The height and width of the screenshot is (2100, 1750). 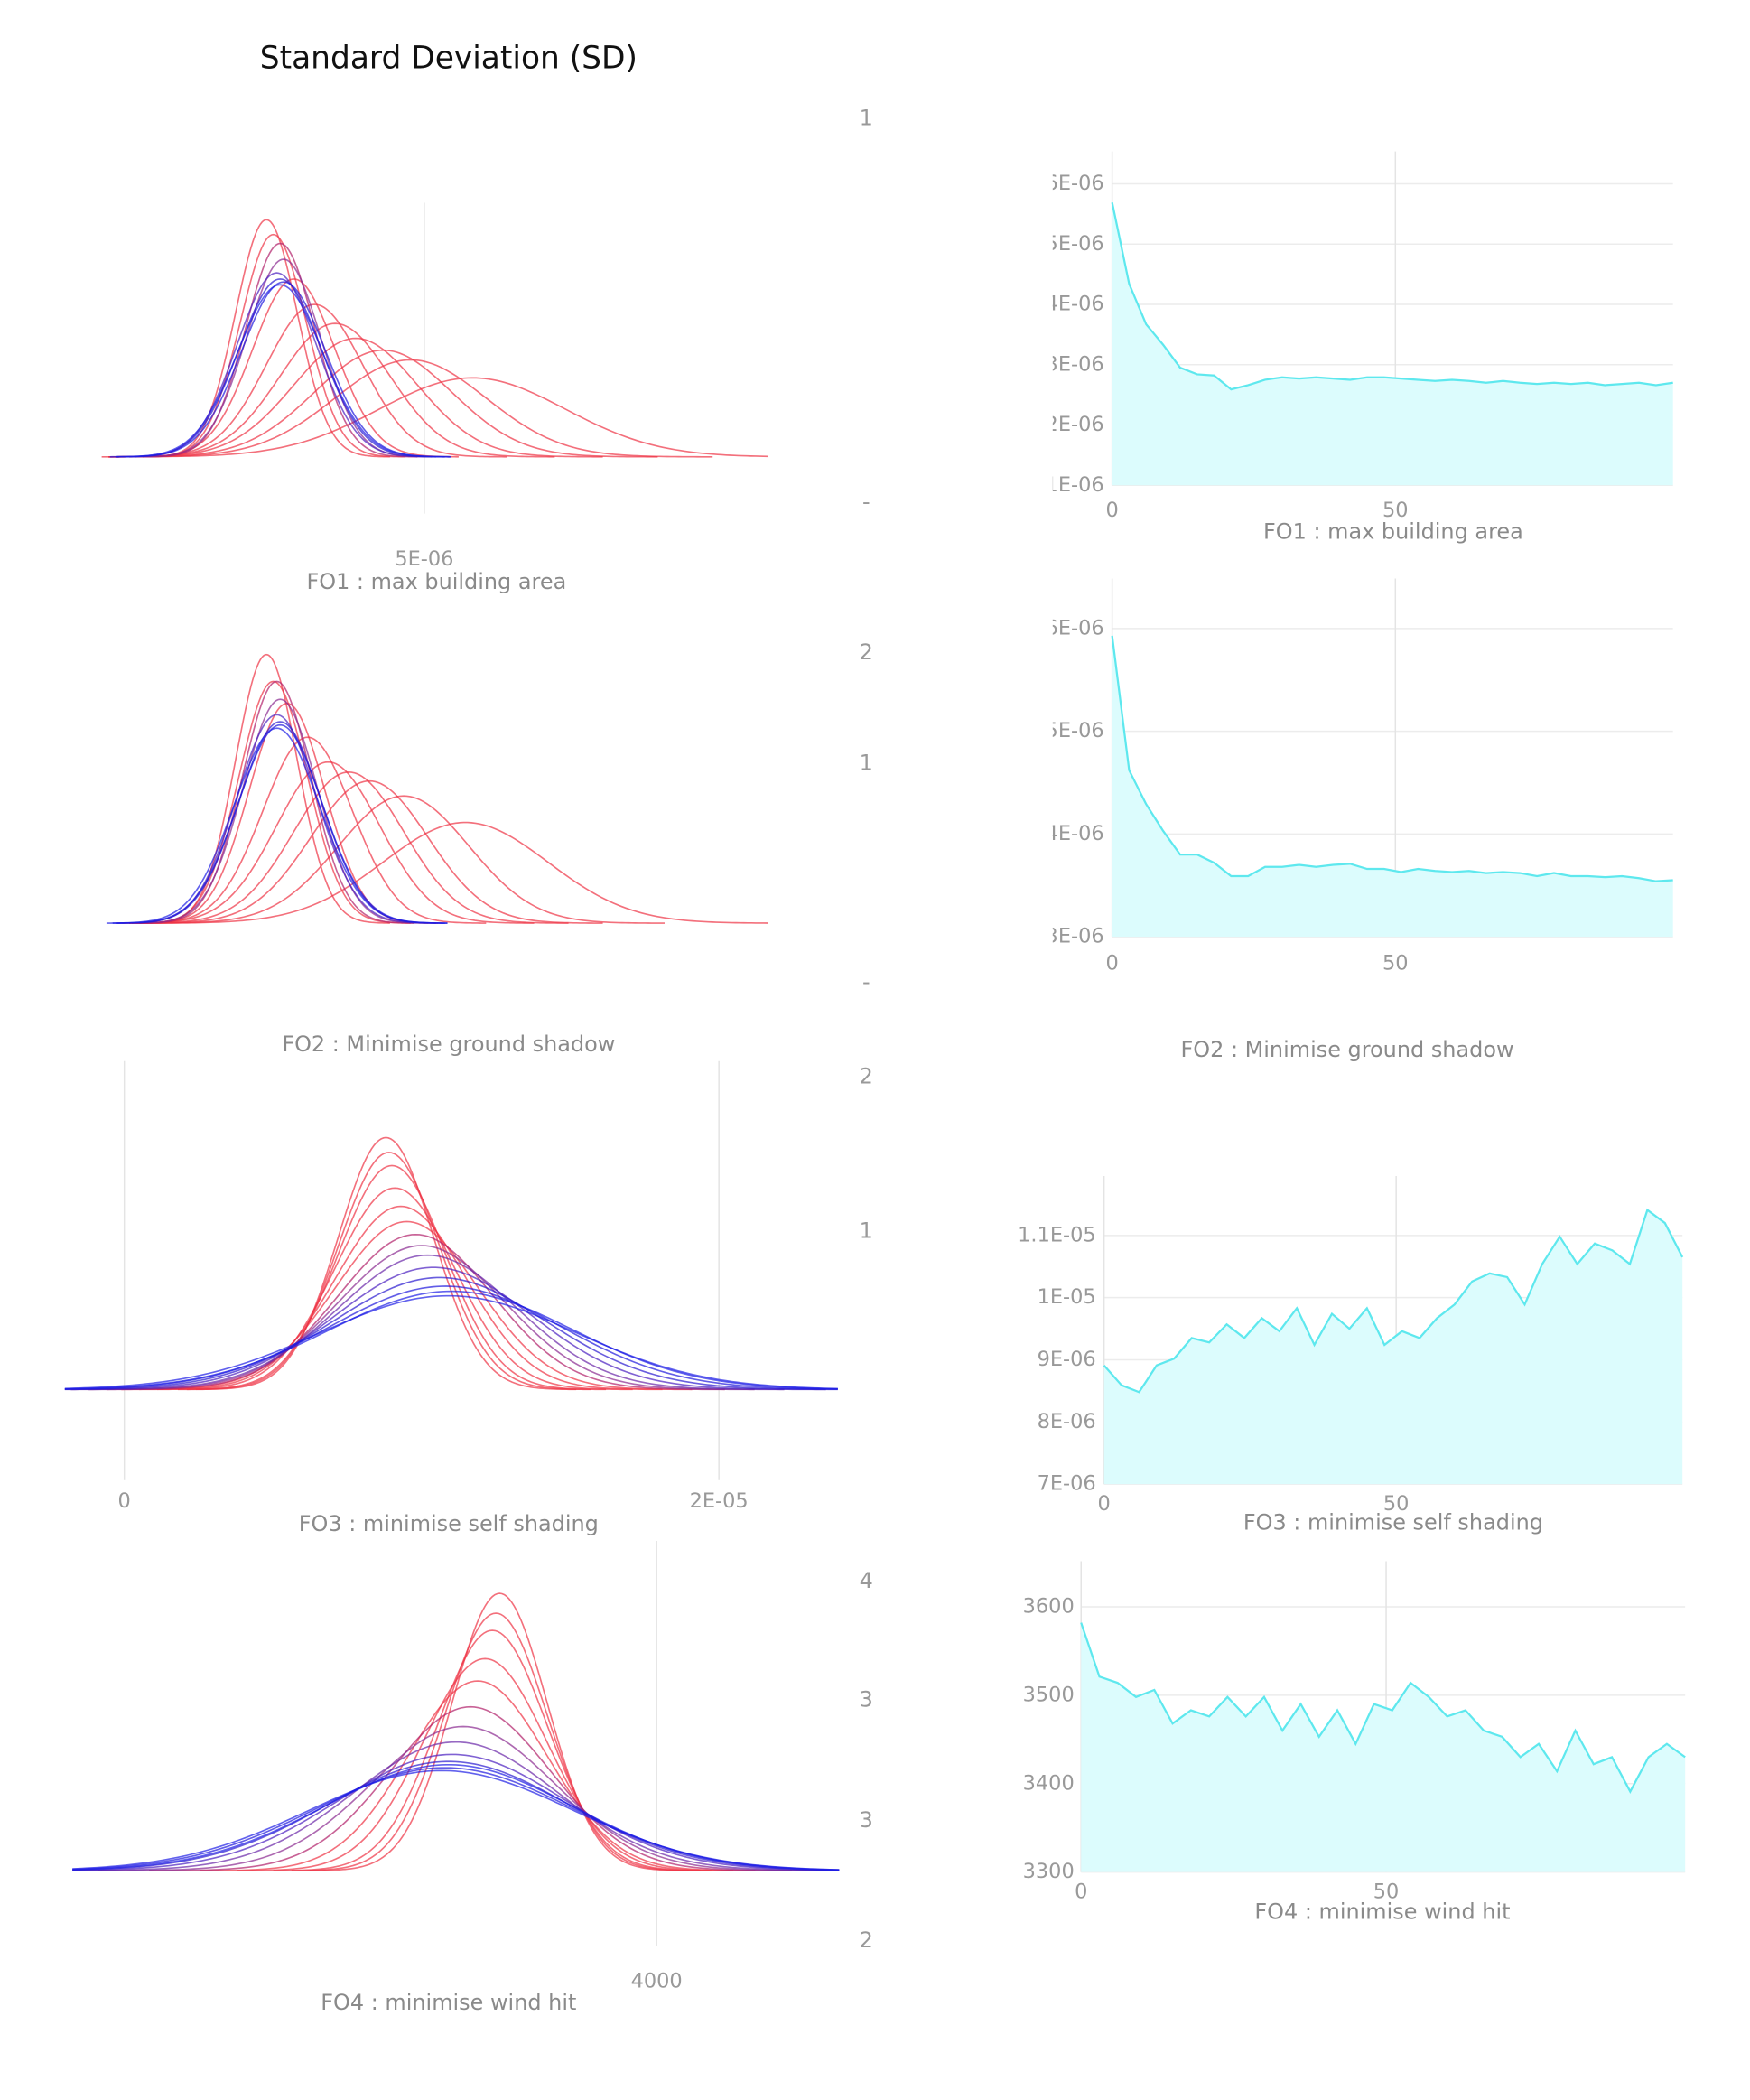 I want to click on side-label: 3, so click(x=866, y=1700).